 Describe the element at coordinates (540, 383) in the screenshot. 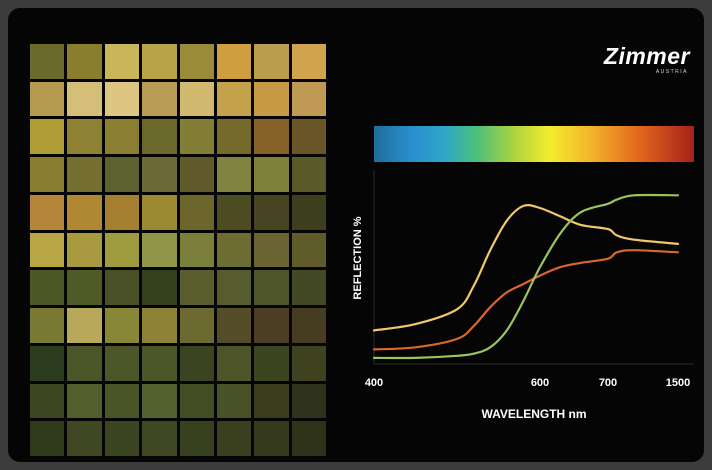

I see `x-tick-label: 600` at that location.